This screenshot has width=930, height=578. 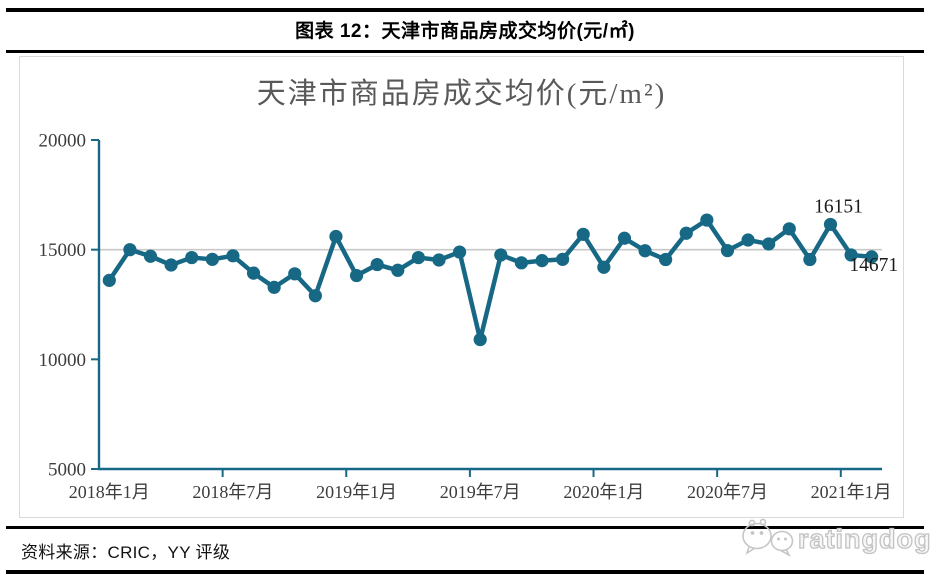 What do you see at coordinates (465, 51) in the screenshot?
I see `caption-divider-rule` at bounding box center [465, 51].